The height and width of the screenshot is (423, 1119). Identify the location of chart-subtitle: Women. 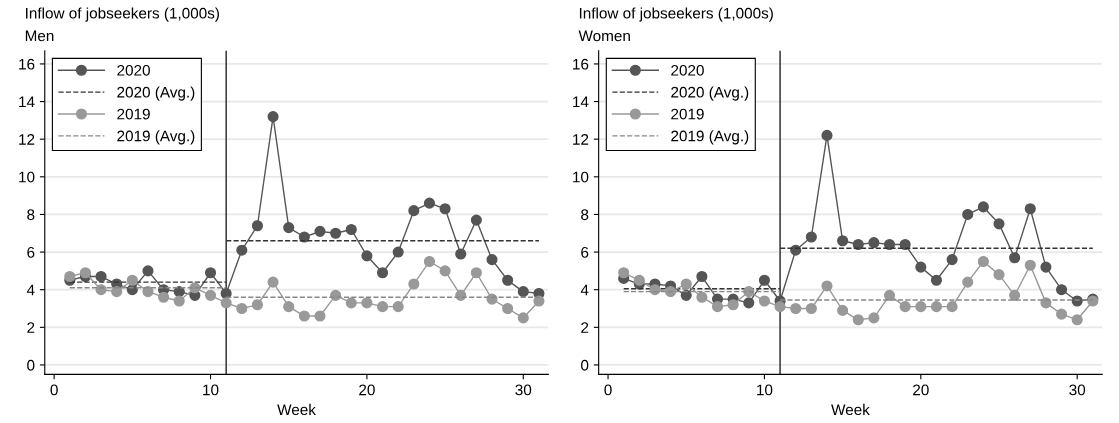
(604, 36).